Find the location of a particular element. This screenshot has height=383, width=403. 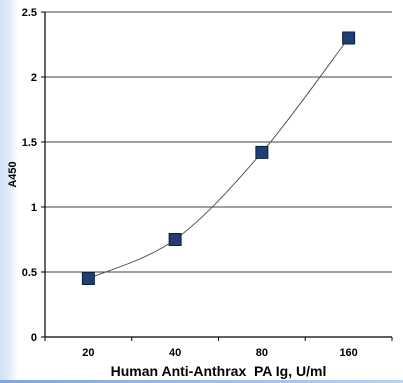

y-axis-title: A450 is located at coordinates (13, 174).